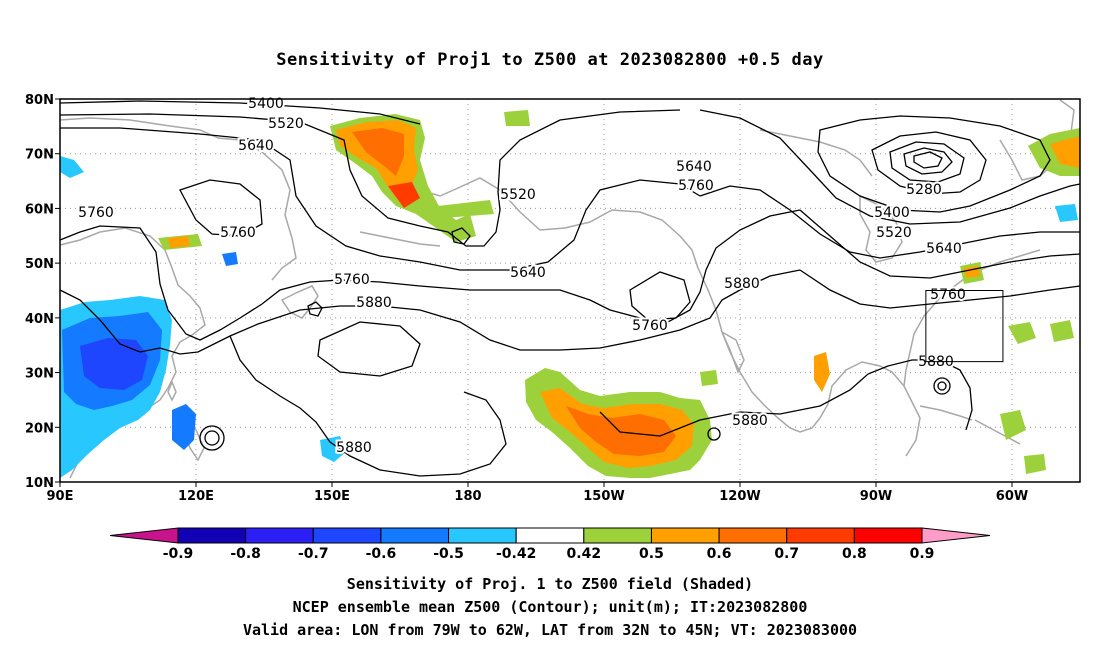 This screenshot has height=650, width=1100. Describe the element at coordinates (178, 554) in the screenshot. I see `colorbar-label: -0.9` at that location.